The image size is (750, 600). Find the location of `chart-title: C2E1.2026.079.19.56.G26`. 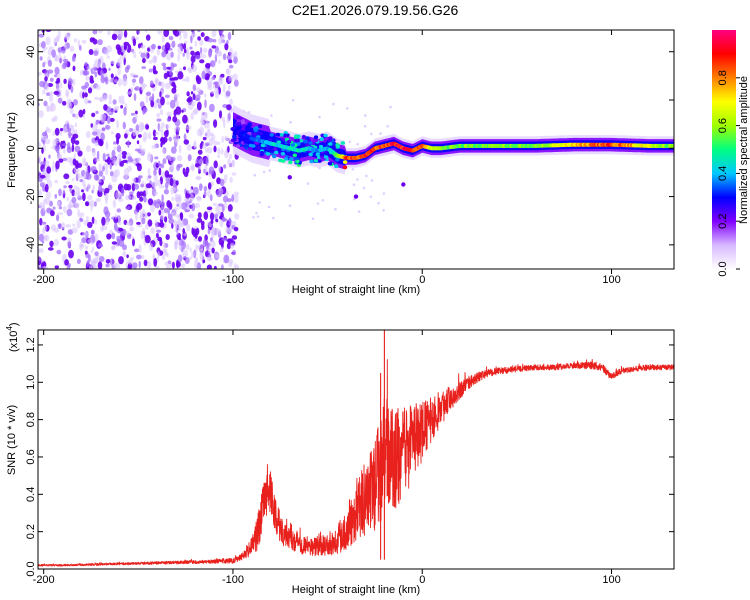

chart-title: C2E1.2026.079.19.56.G26 is located at coordinates (375, 10).